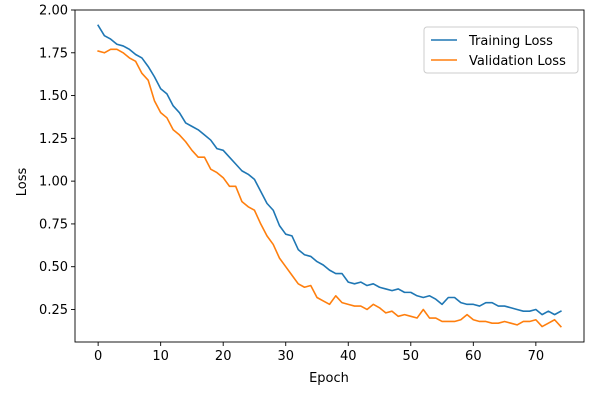 Image resolution: width=600 pixels, height=400 pixels. I want to click on x-tick-label: 30, so click(285, 356).